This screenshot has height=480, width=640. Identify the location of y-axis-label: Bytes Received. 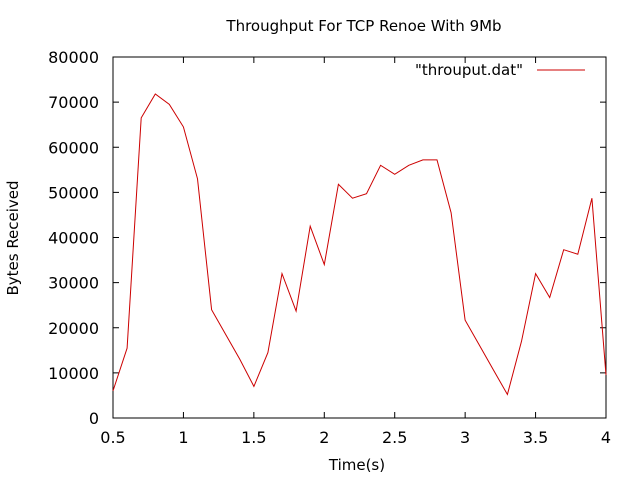
(13, 237).